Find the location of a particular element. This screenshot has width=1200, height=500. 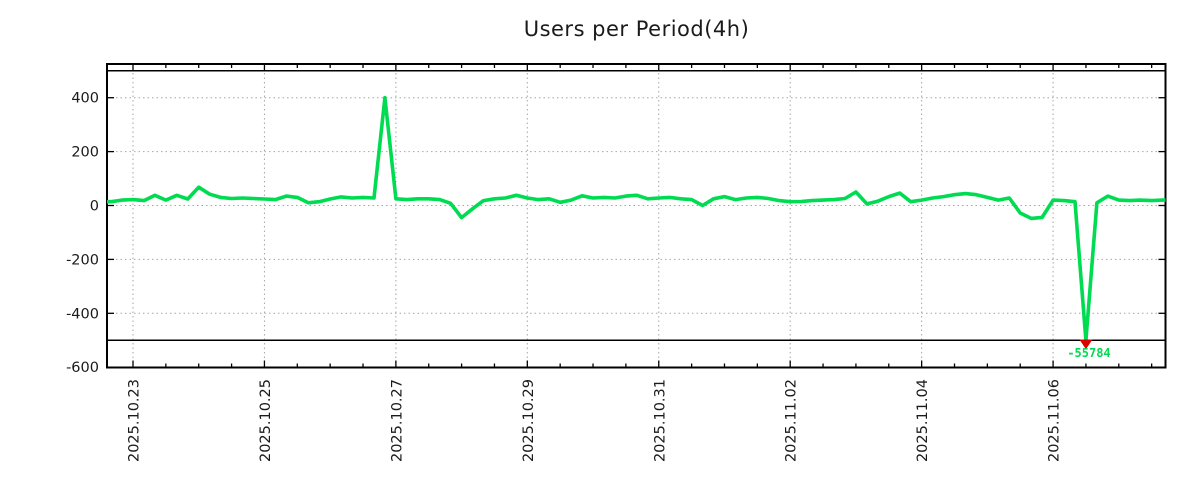

x-tick-label: 2025.10.23 is located at coordinates (135, 420).